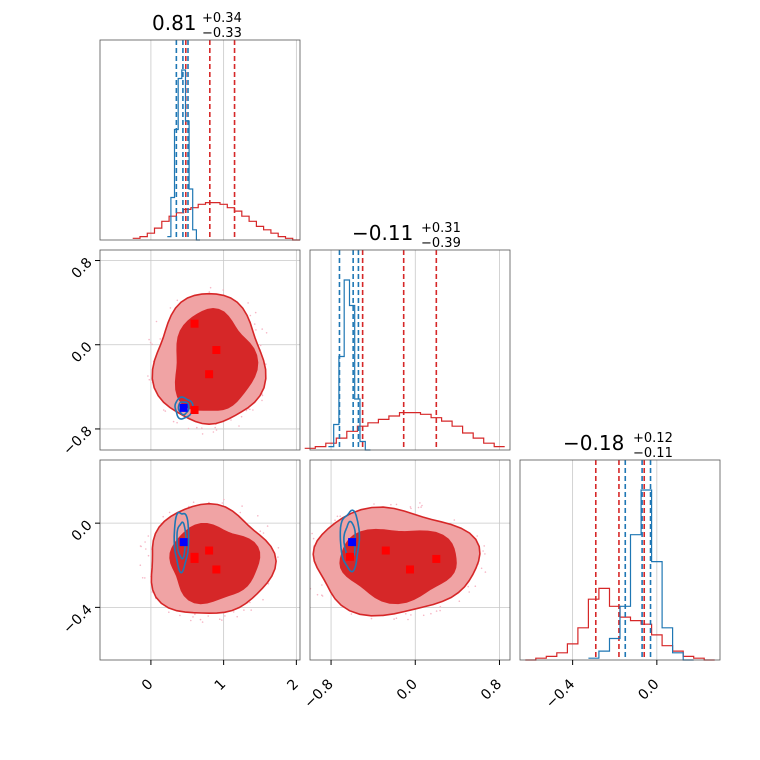 The height and width of the screenshot is (760, 760). I want to click on x-tick-label-2-0: −0.4, so click(560, 693).